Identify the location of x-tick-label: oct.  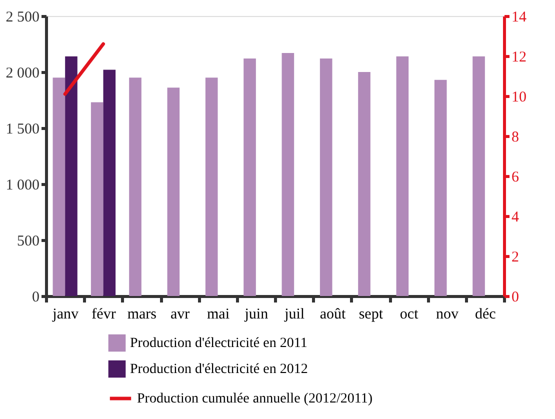
(410, 314).